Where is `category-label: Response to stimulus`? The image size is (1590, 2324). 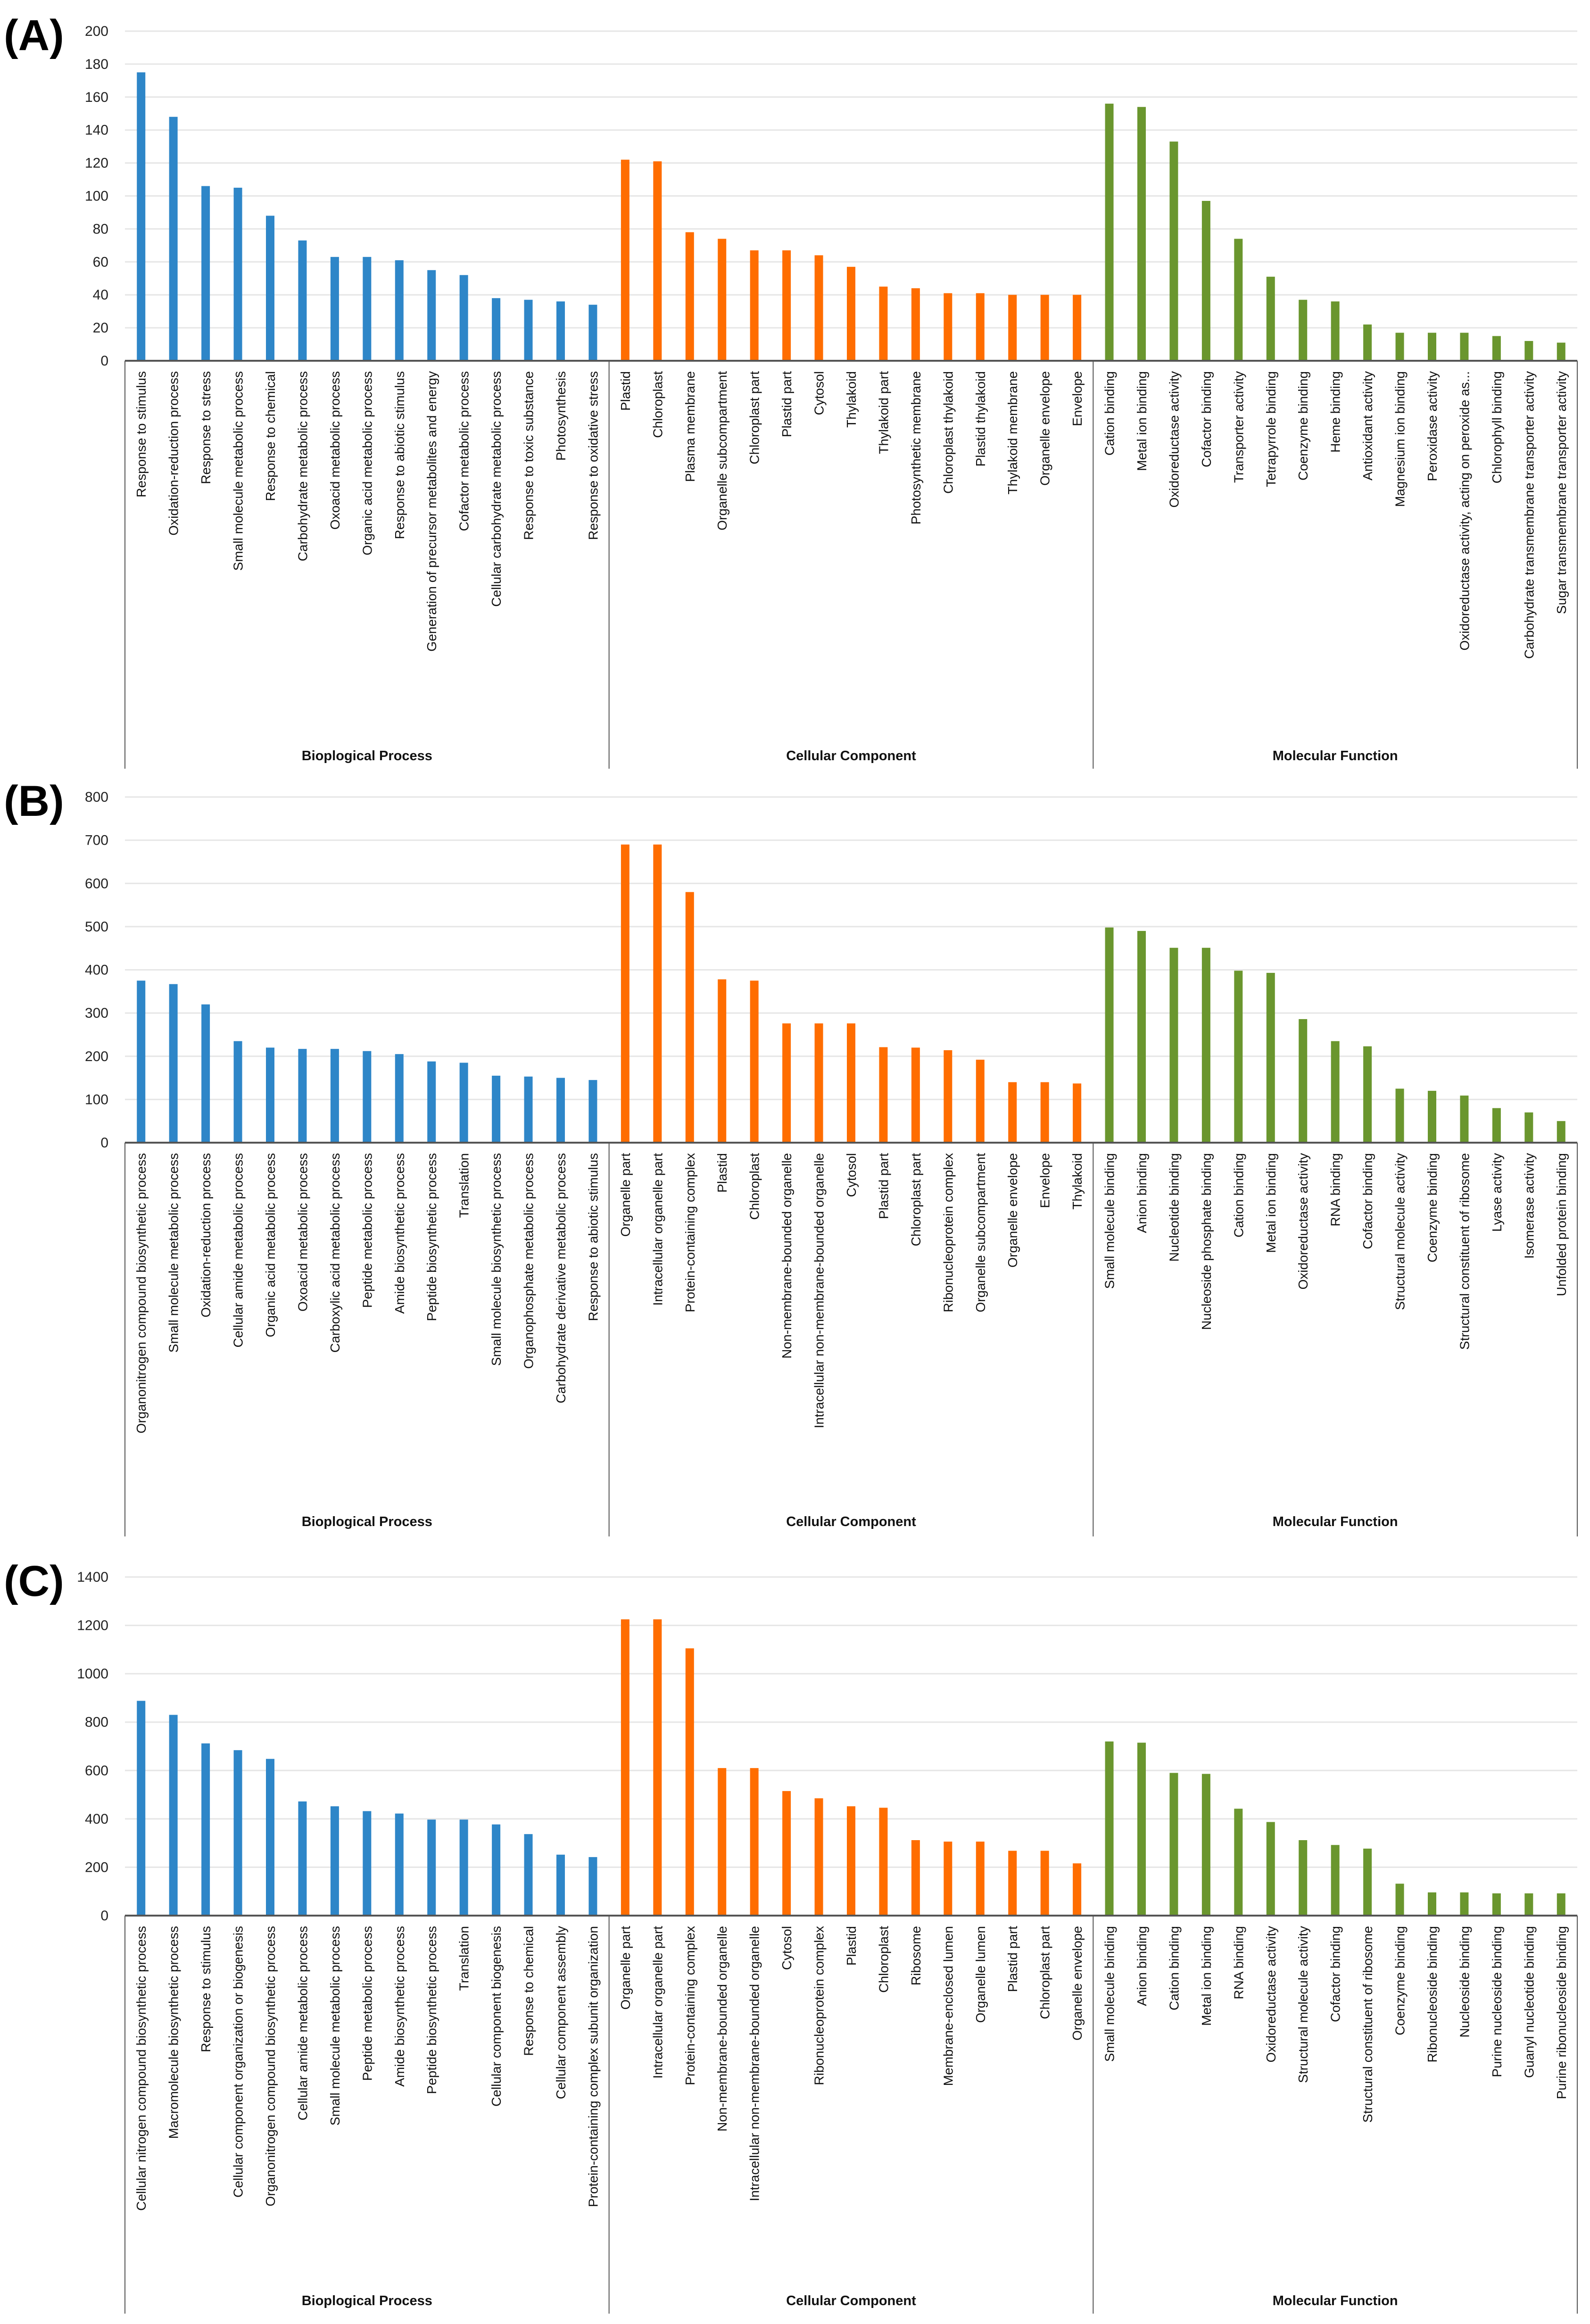 category-label: Response to stimulus is located at coordinates (206, 1989).